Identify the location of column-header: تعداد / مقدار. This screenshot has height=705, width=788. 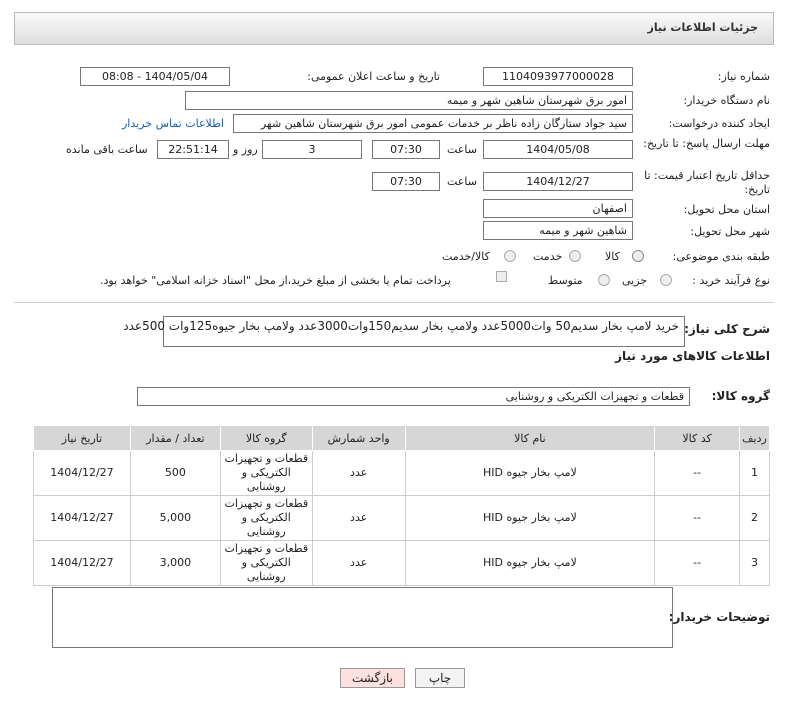
(175, 438).